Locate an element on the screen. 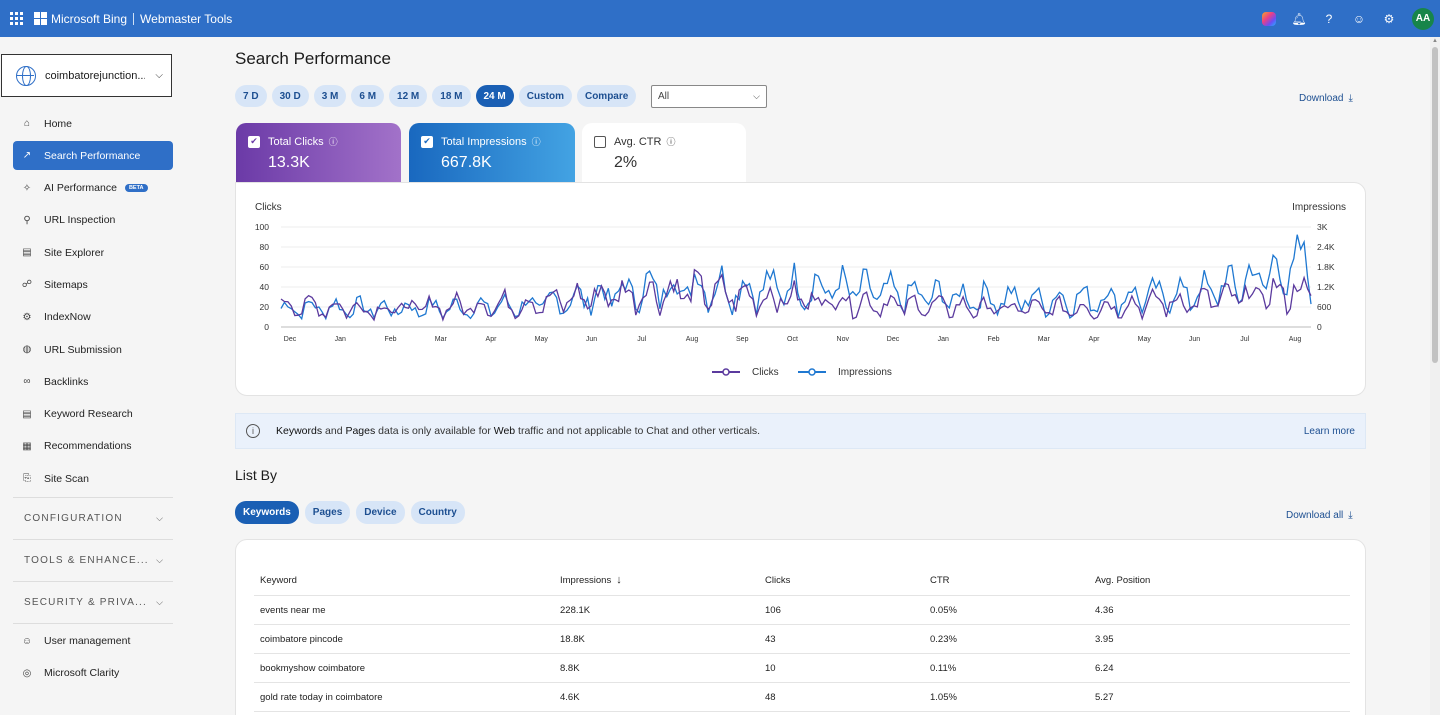 The width and height of the screenshot is (1440, 715). legend-label-clicks: Clicks is located at coordinates (765, 372).